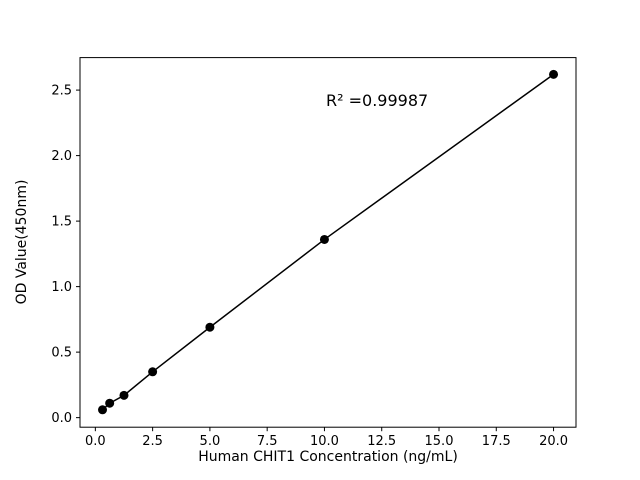 This screenshot has width=640, height=480. What do you see at coordinates (95, 441) in the screenshot?
I see `x-tick-label: 0.0` at bounding box center [95, 441].